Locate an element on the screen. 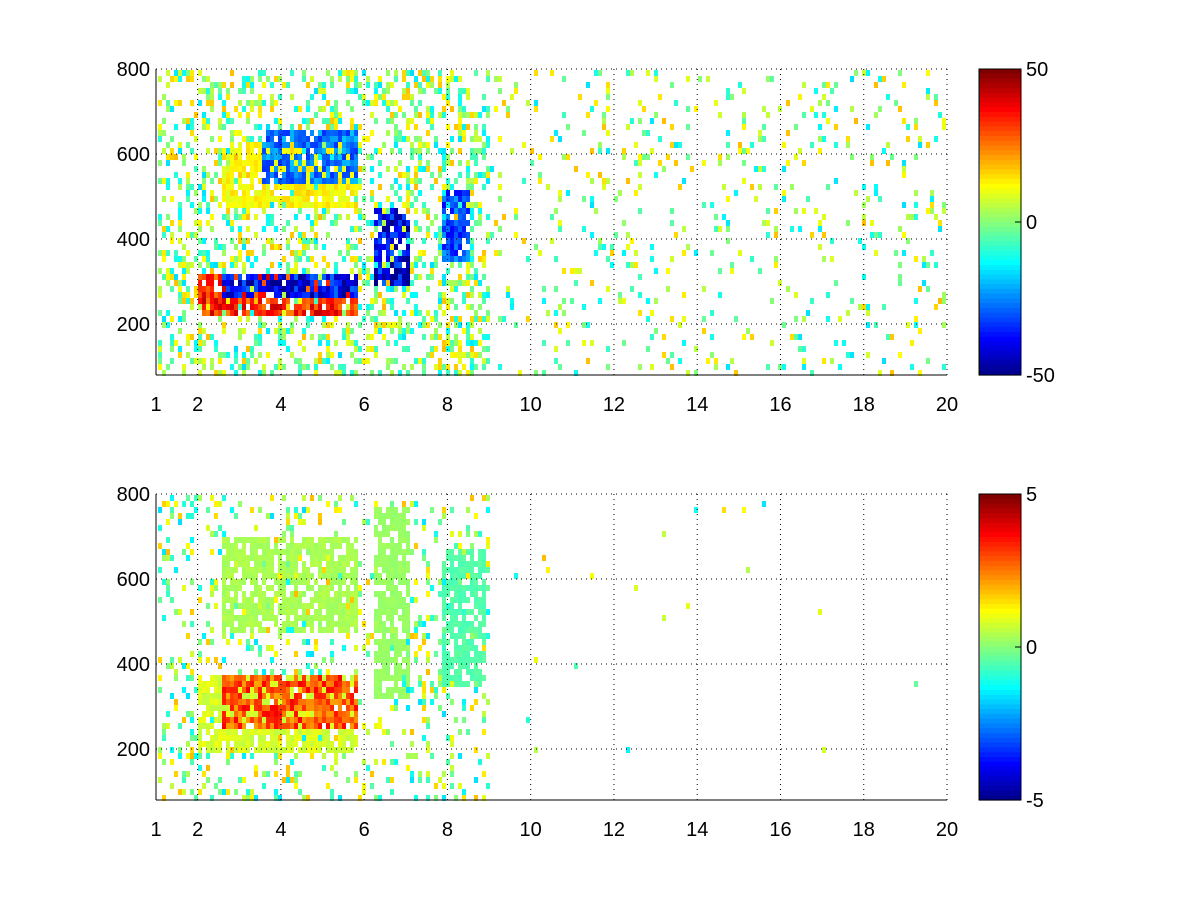  colorbar-step is located at coordinates (1000, 363).